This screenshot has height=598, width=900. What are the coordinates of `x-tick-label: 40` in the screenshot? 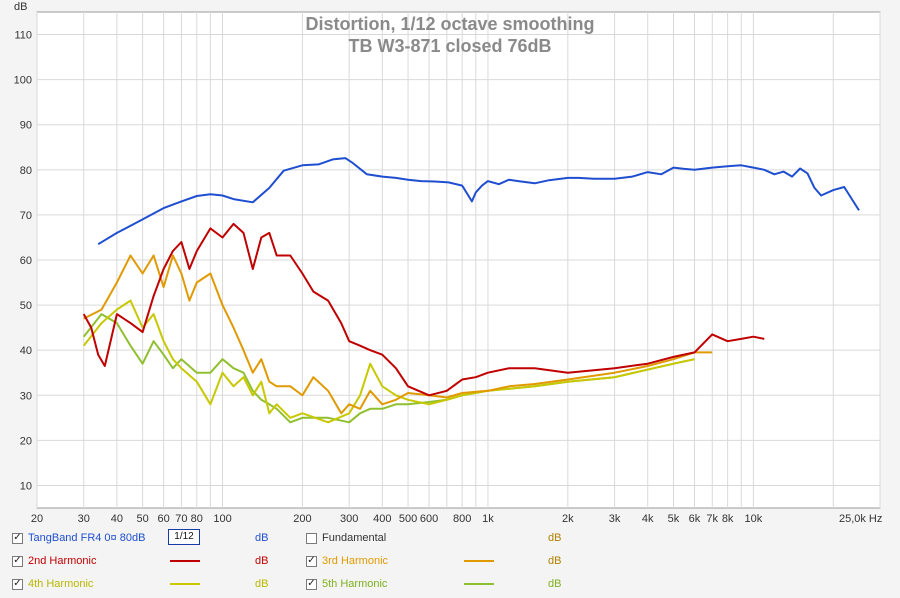 It's located at (117, 519).